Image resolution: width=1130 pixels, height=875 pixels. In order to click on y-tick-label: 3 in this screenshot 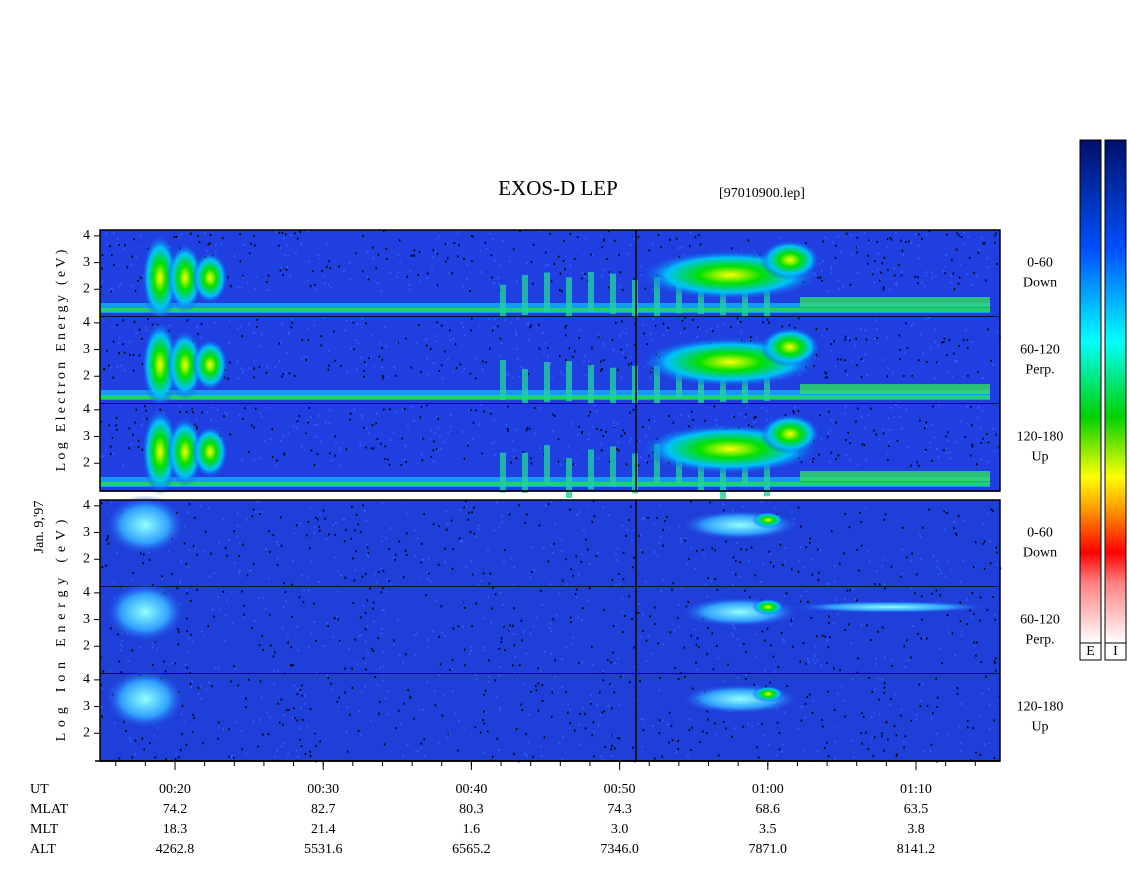, I will do `click(86, 349)`.